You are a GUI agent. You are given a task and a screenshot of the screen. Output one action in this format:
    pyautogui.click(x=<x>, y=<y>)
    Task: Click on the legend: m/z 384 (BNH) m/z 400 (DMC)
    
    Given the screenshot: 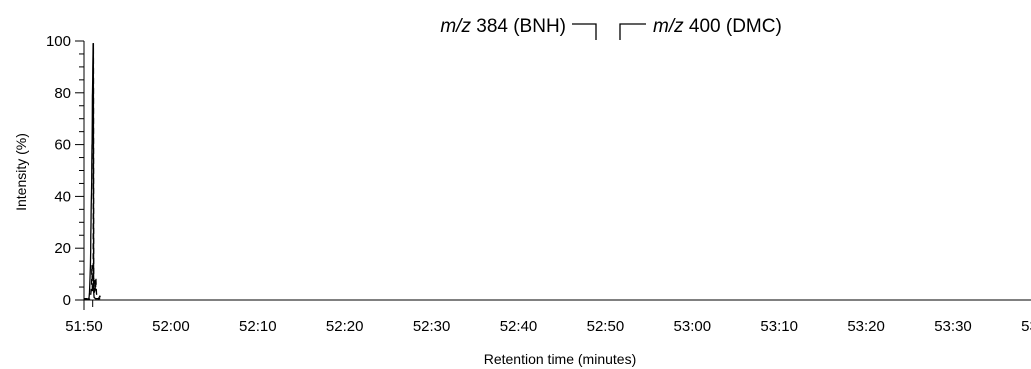 What is the action you would take?
    pyautogui.click(x=611, y=28)
    